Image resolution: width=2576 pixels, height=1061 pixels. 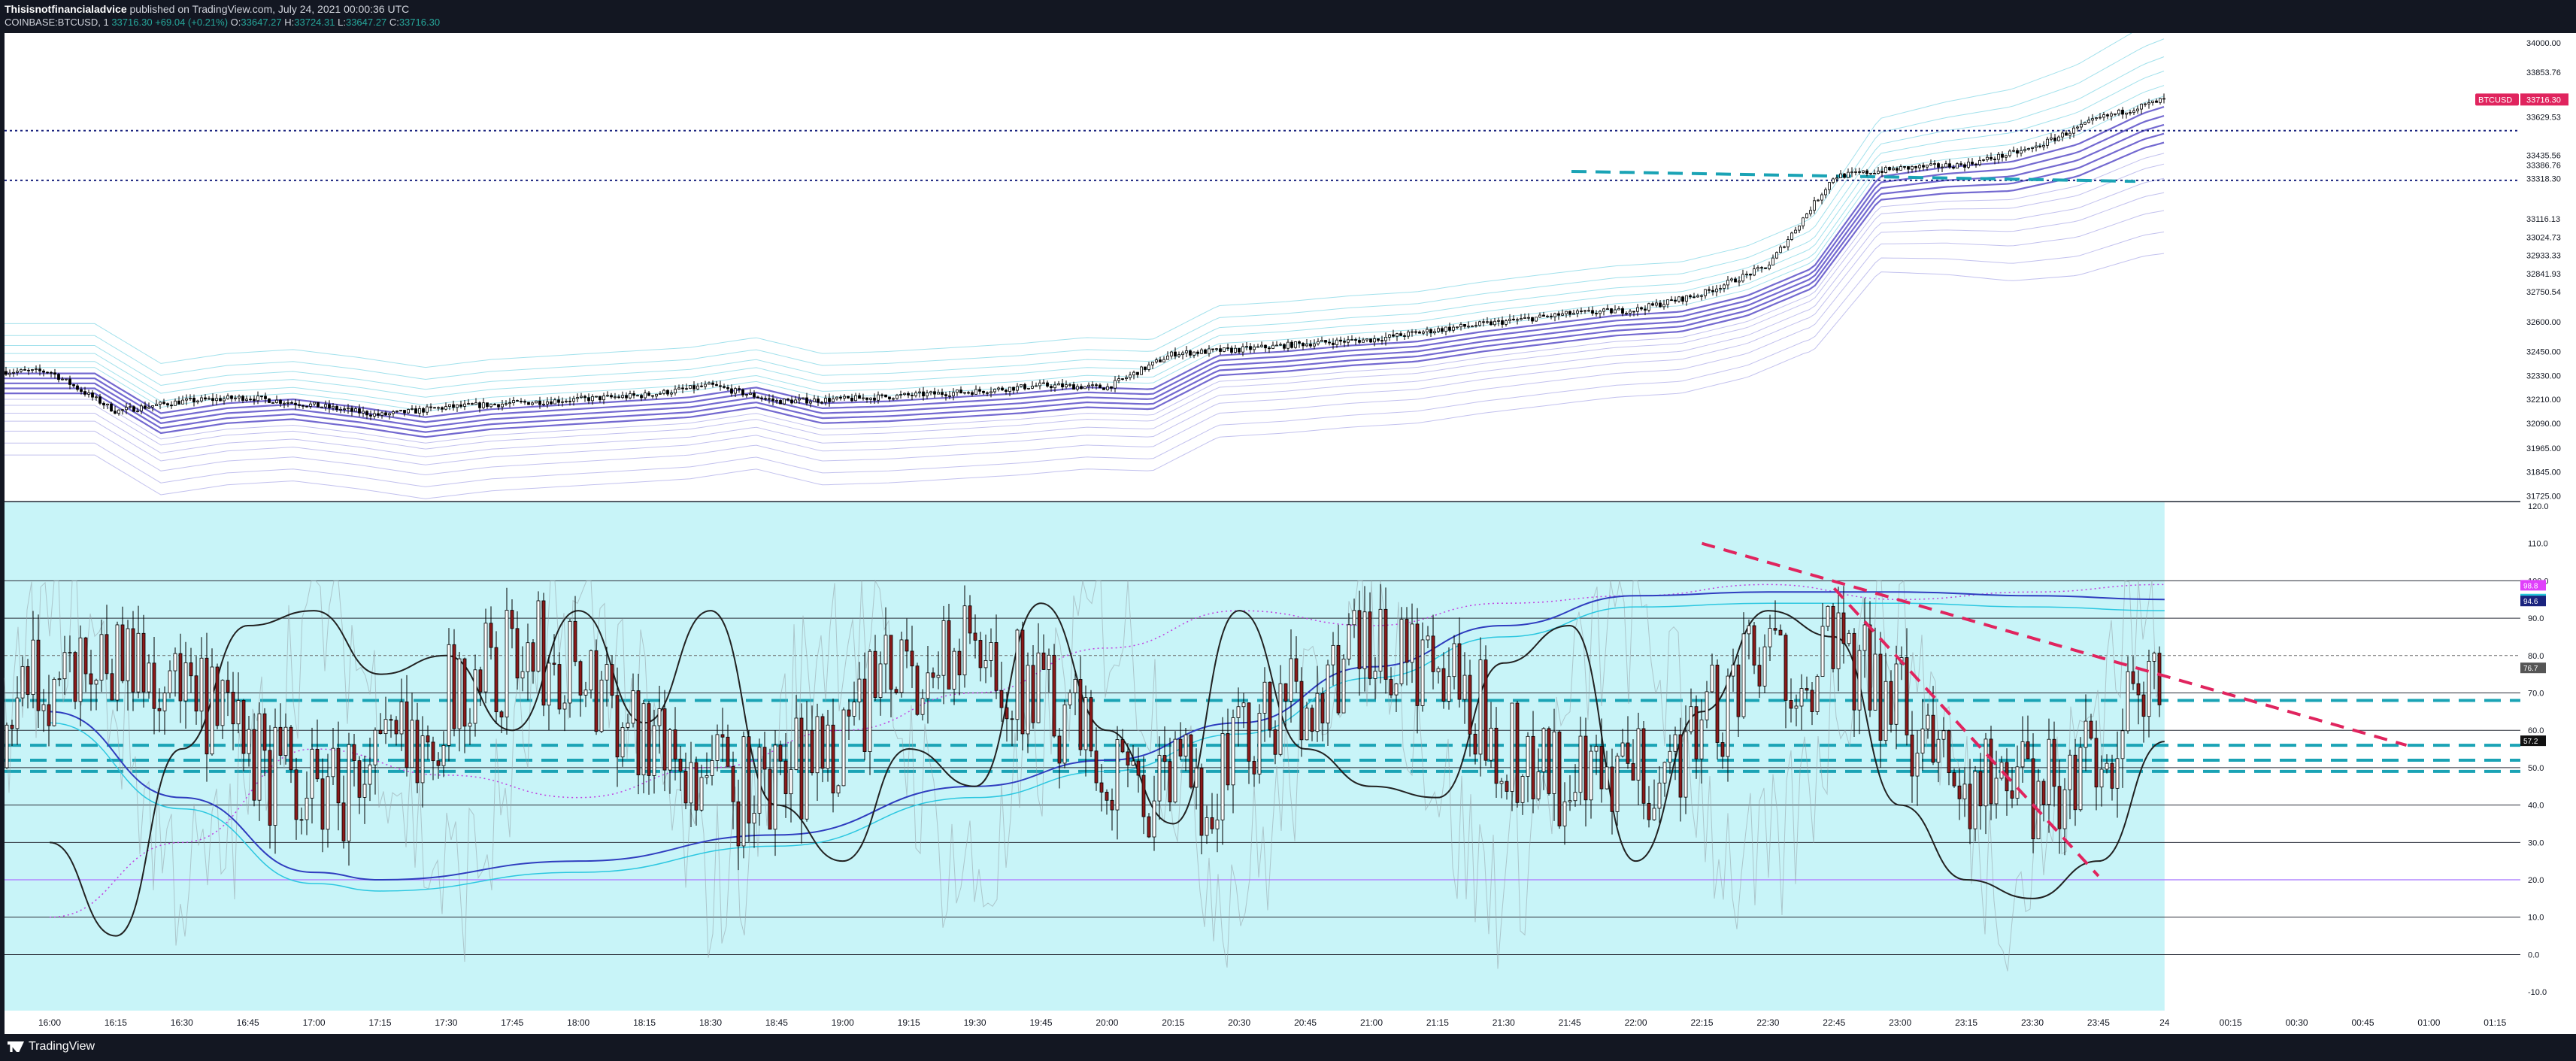 I want to click on symbol-label: COINBASE:BTCUSD, 1, so click(x=57, y=22).